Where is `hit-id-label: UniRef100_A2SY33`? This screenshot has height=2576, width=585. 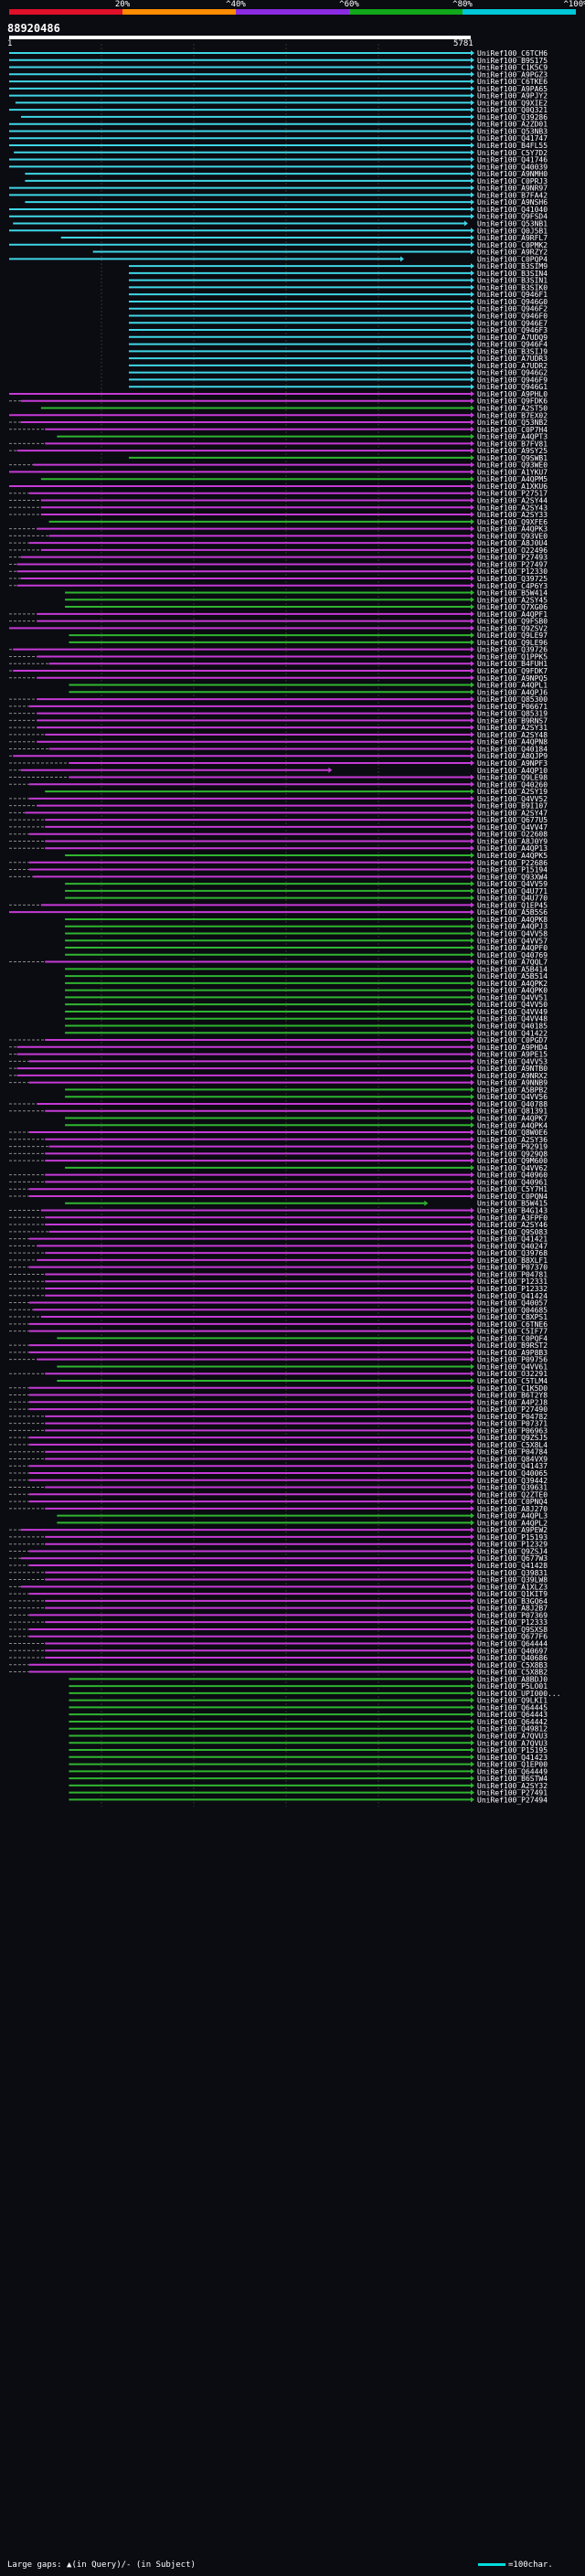
hit-id-label: UniRef100_A2SY33 is located at coordinates (512, 515).